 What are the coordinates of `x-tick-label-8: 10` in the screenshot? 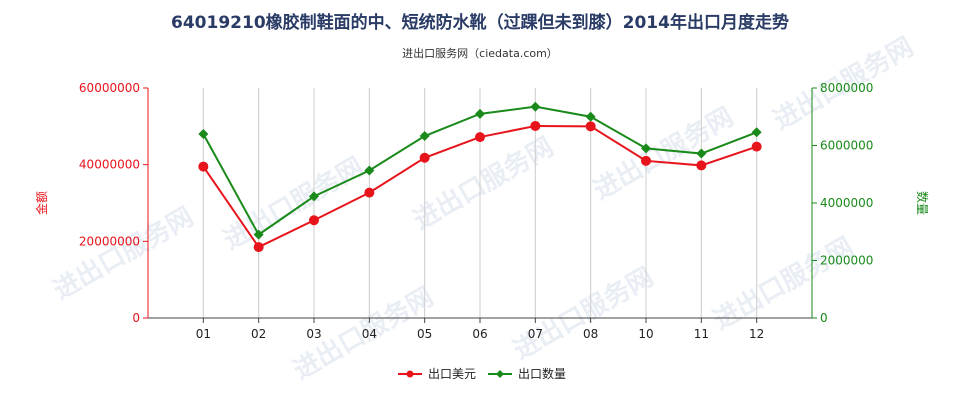 It's located at (645, 334).